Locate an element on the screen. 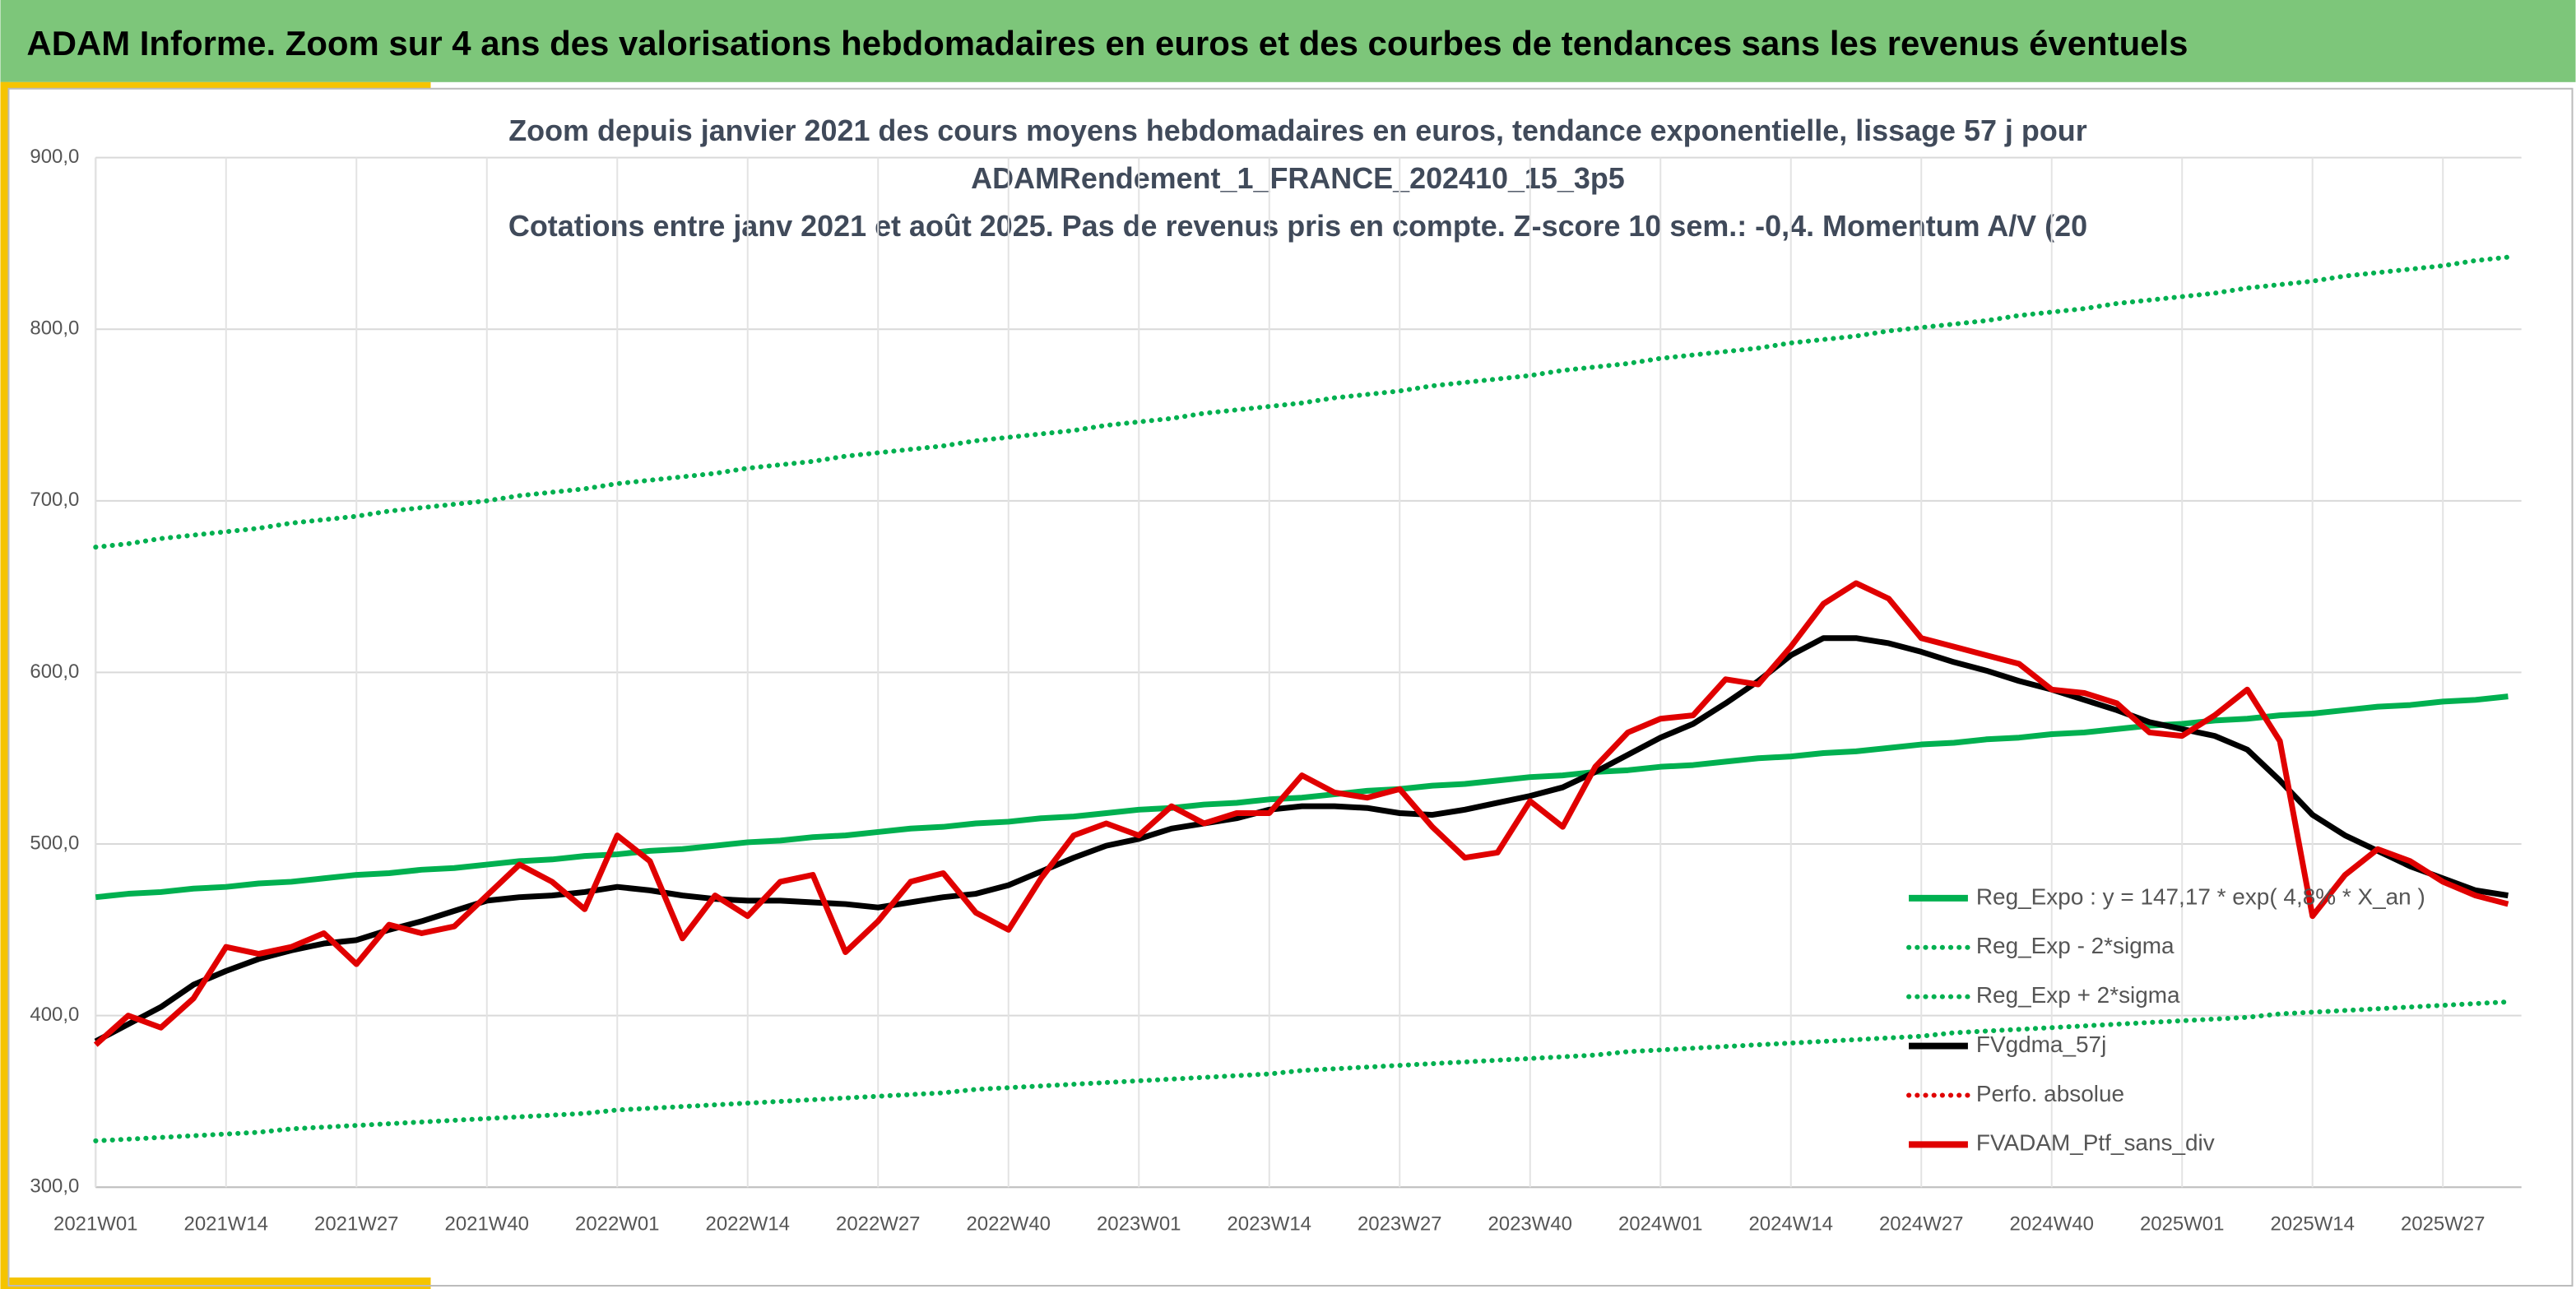 This screenshot has height=1289, width=2576. x-tick-label: 2021W27 is located at coordinates (356, 1223).